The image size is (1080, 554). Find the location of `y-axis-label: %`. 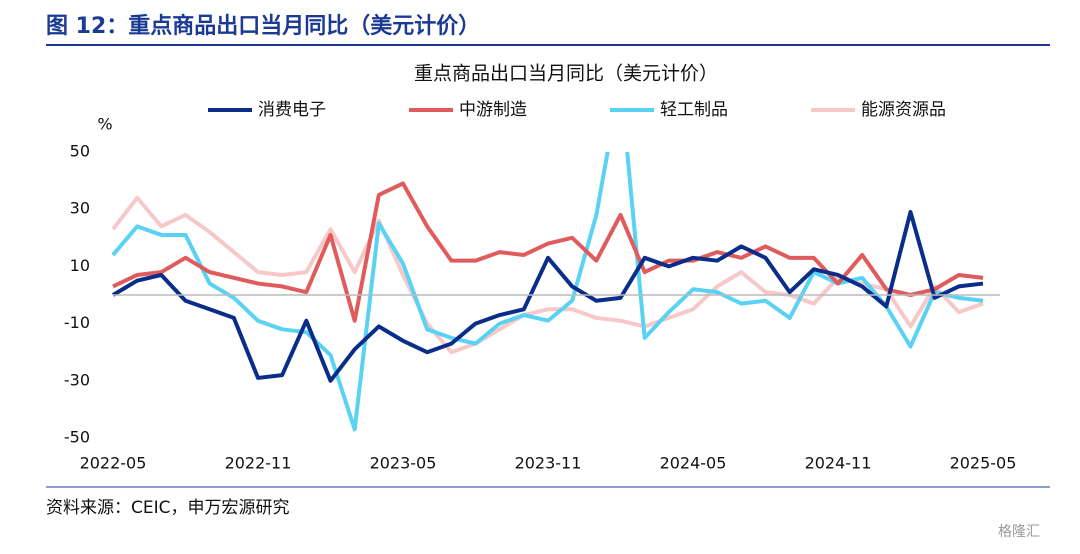

y-axis-label: % is located at coordinates (104, 124).